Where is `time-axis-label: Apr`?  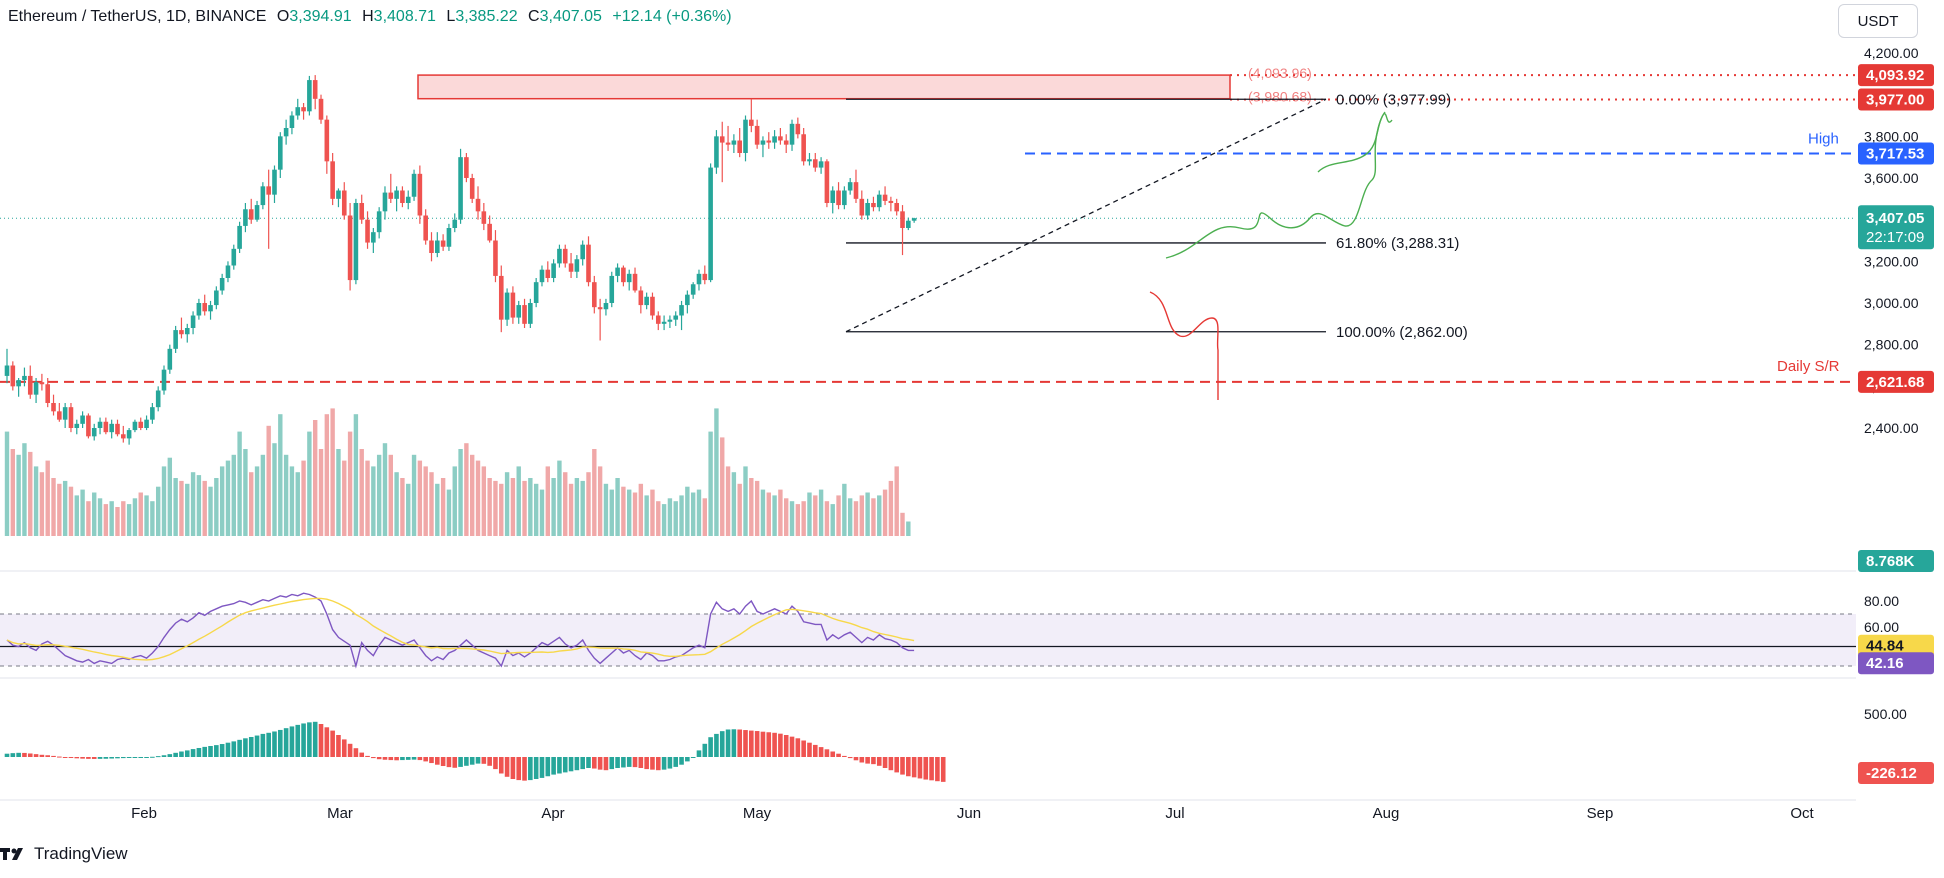 time-axis-label: Apr is located at coordinates (552, 813).